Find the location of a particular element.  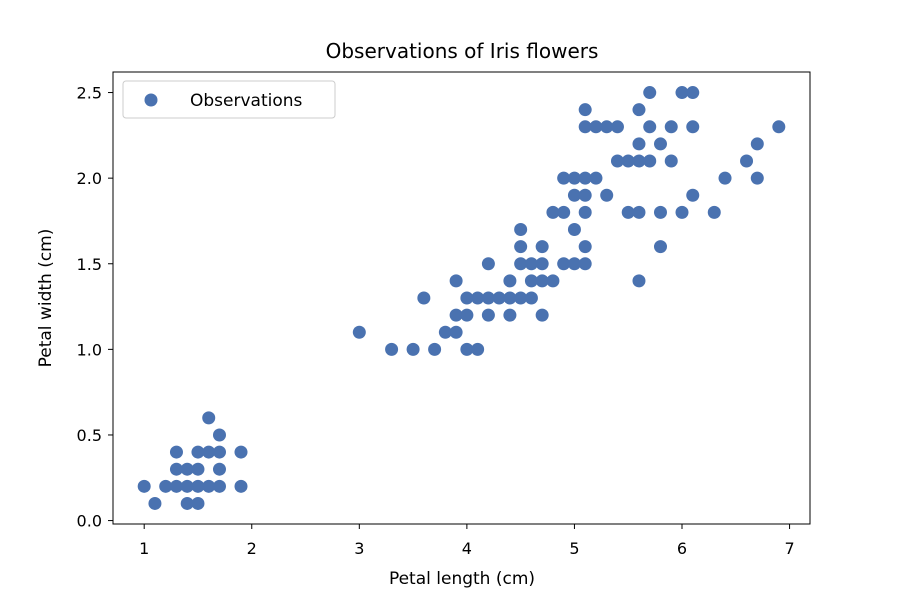

legend-box is located at coordinates (229, 99).